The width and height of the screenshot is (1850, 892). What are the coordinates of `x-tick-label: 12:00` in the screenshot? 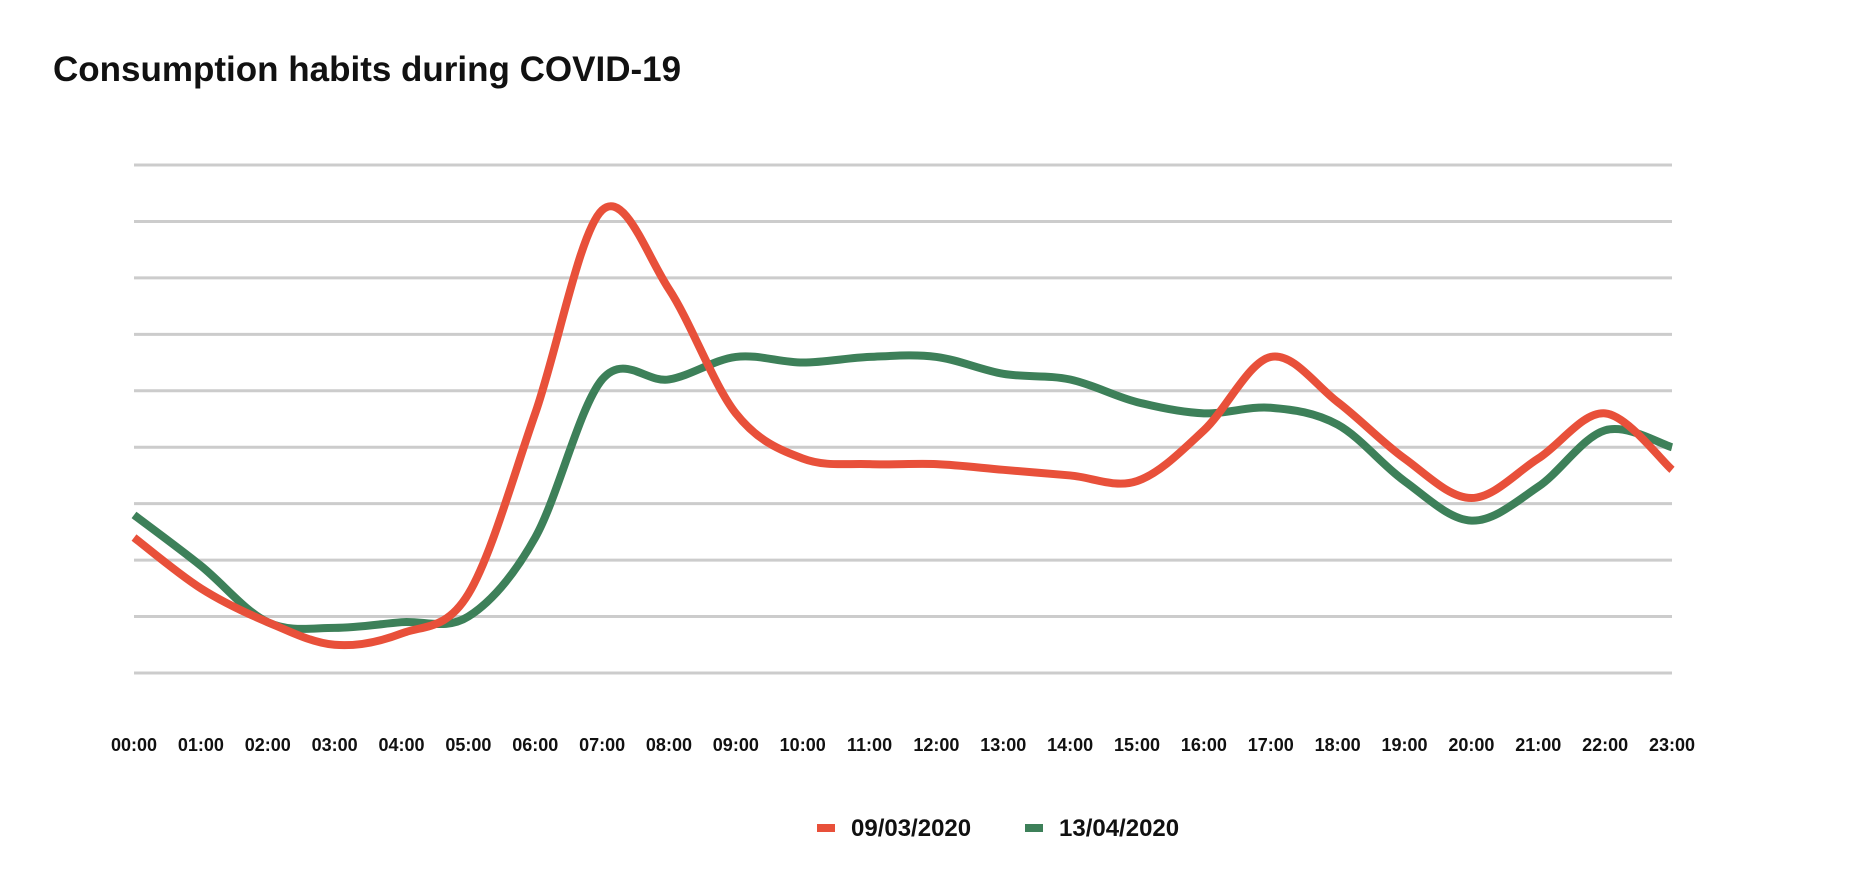 It's located at (936, 745).